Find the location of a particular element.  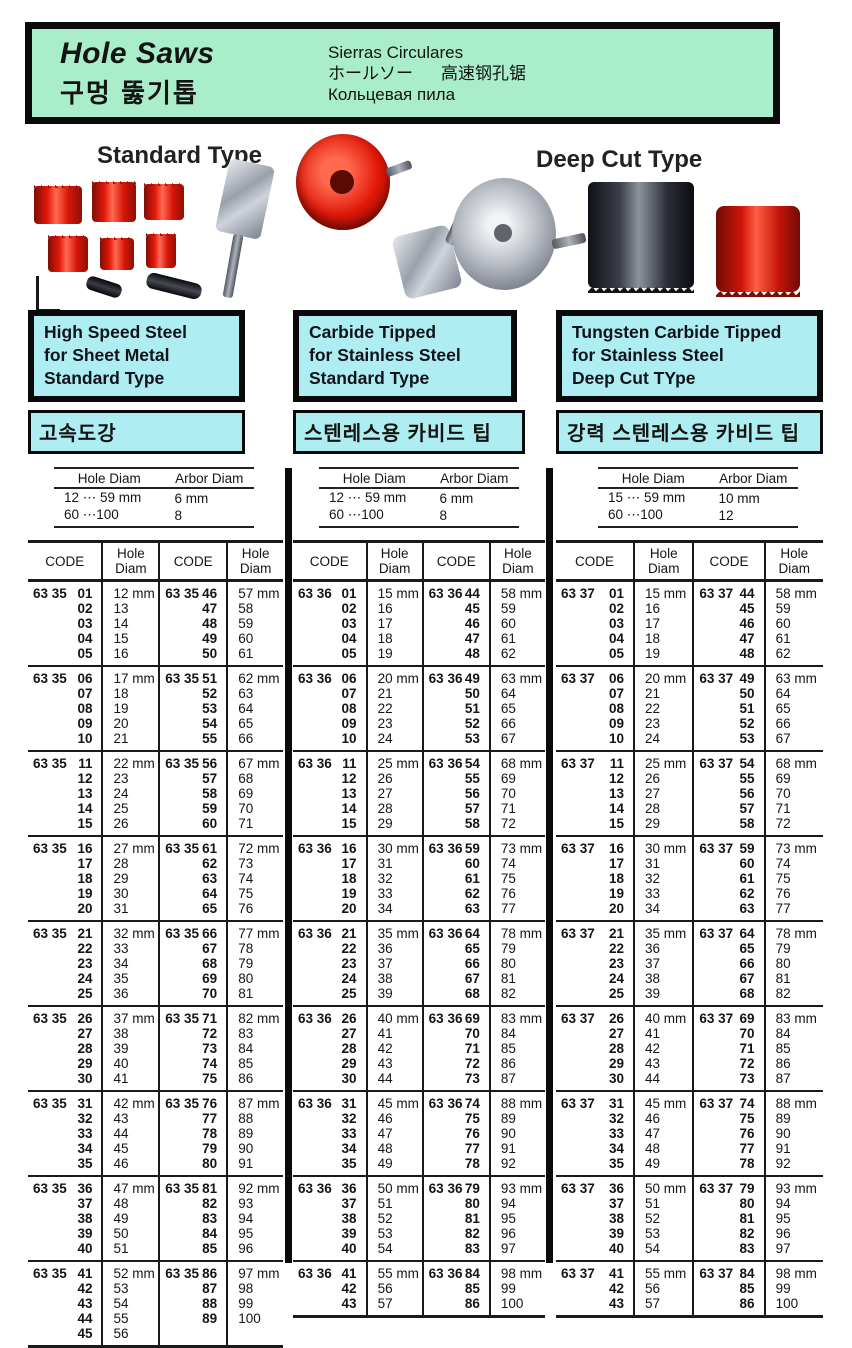

code-text: 51 is located at coordinates (728, 708).